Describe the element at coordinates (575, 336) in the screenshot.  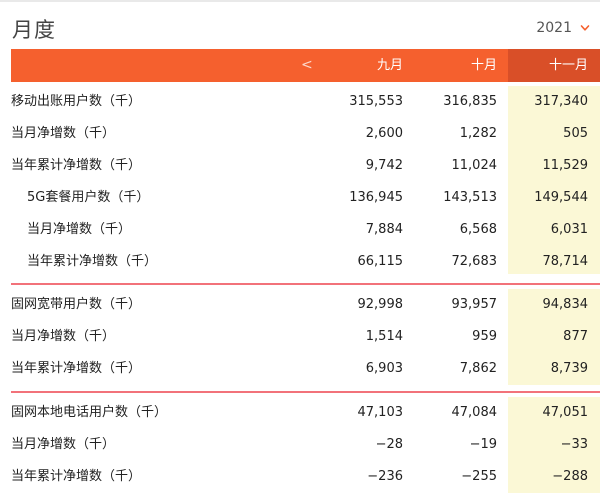
I see `cell-nov: 877` at that location.